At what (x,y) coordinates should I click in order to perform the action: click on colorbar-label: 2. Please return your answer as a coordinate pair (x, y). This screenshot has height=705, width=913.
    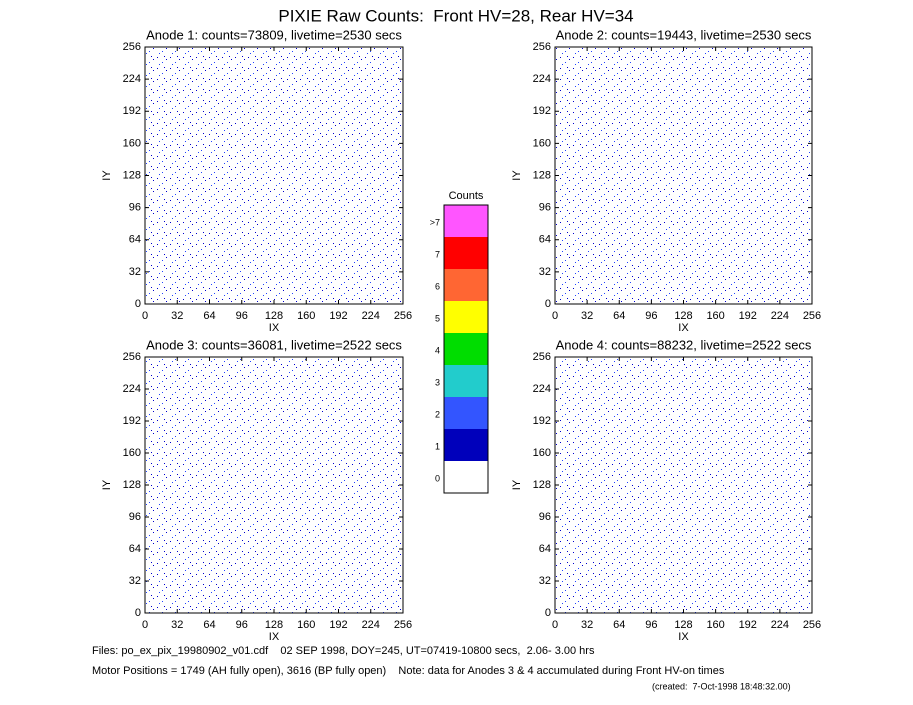
    Looking at the image, I should click on (437, 414).